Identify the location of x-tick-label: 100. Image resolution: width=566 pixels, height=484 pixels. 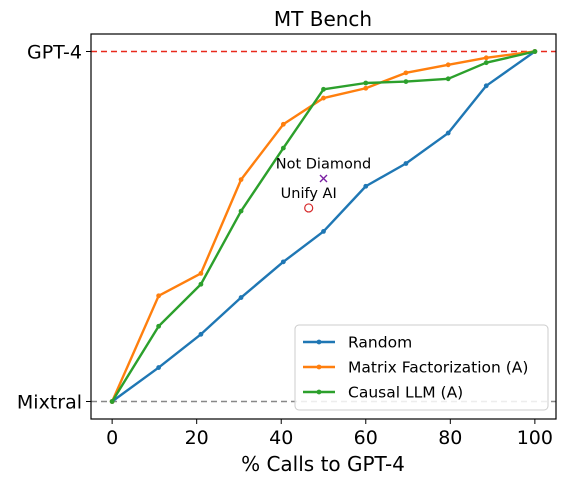
(535, 438).